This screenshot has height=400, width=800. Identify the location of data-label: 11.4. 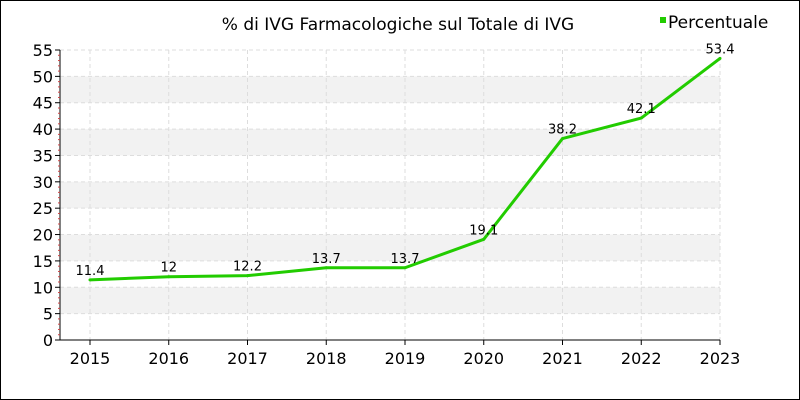
(90, 271).